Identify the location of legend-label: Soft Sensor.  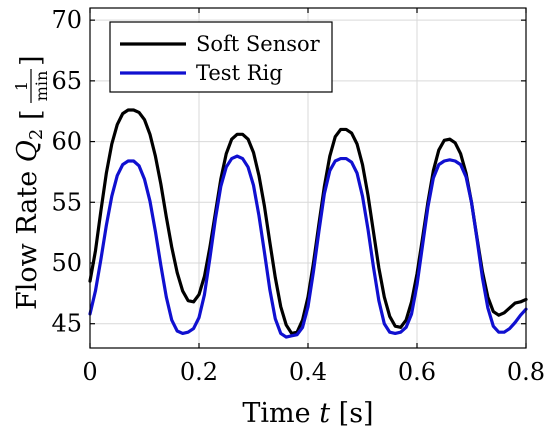
(258, 44).